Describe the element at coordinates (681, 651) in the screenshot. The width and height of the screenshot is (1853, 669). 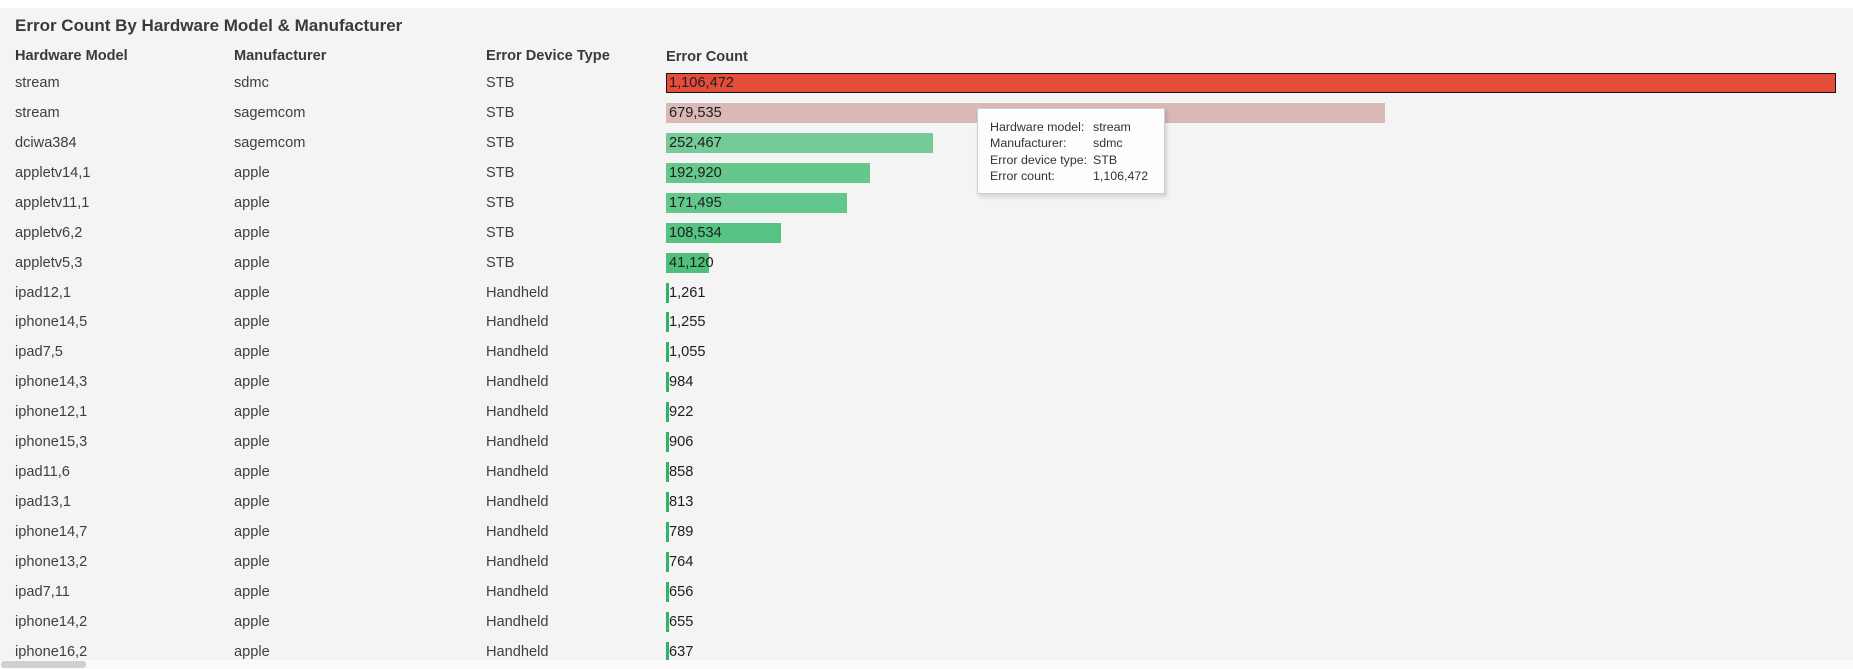
I see `bar-value-label: 637` at that location.